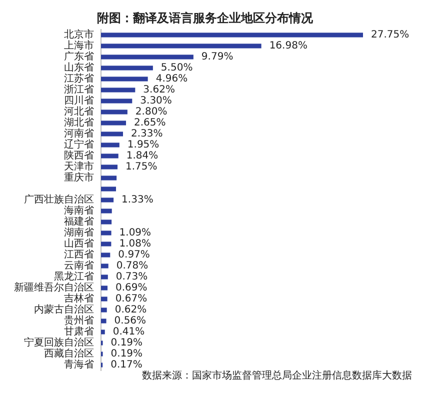  I want to click on data-label: 1.95%, so click(143, 145).